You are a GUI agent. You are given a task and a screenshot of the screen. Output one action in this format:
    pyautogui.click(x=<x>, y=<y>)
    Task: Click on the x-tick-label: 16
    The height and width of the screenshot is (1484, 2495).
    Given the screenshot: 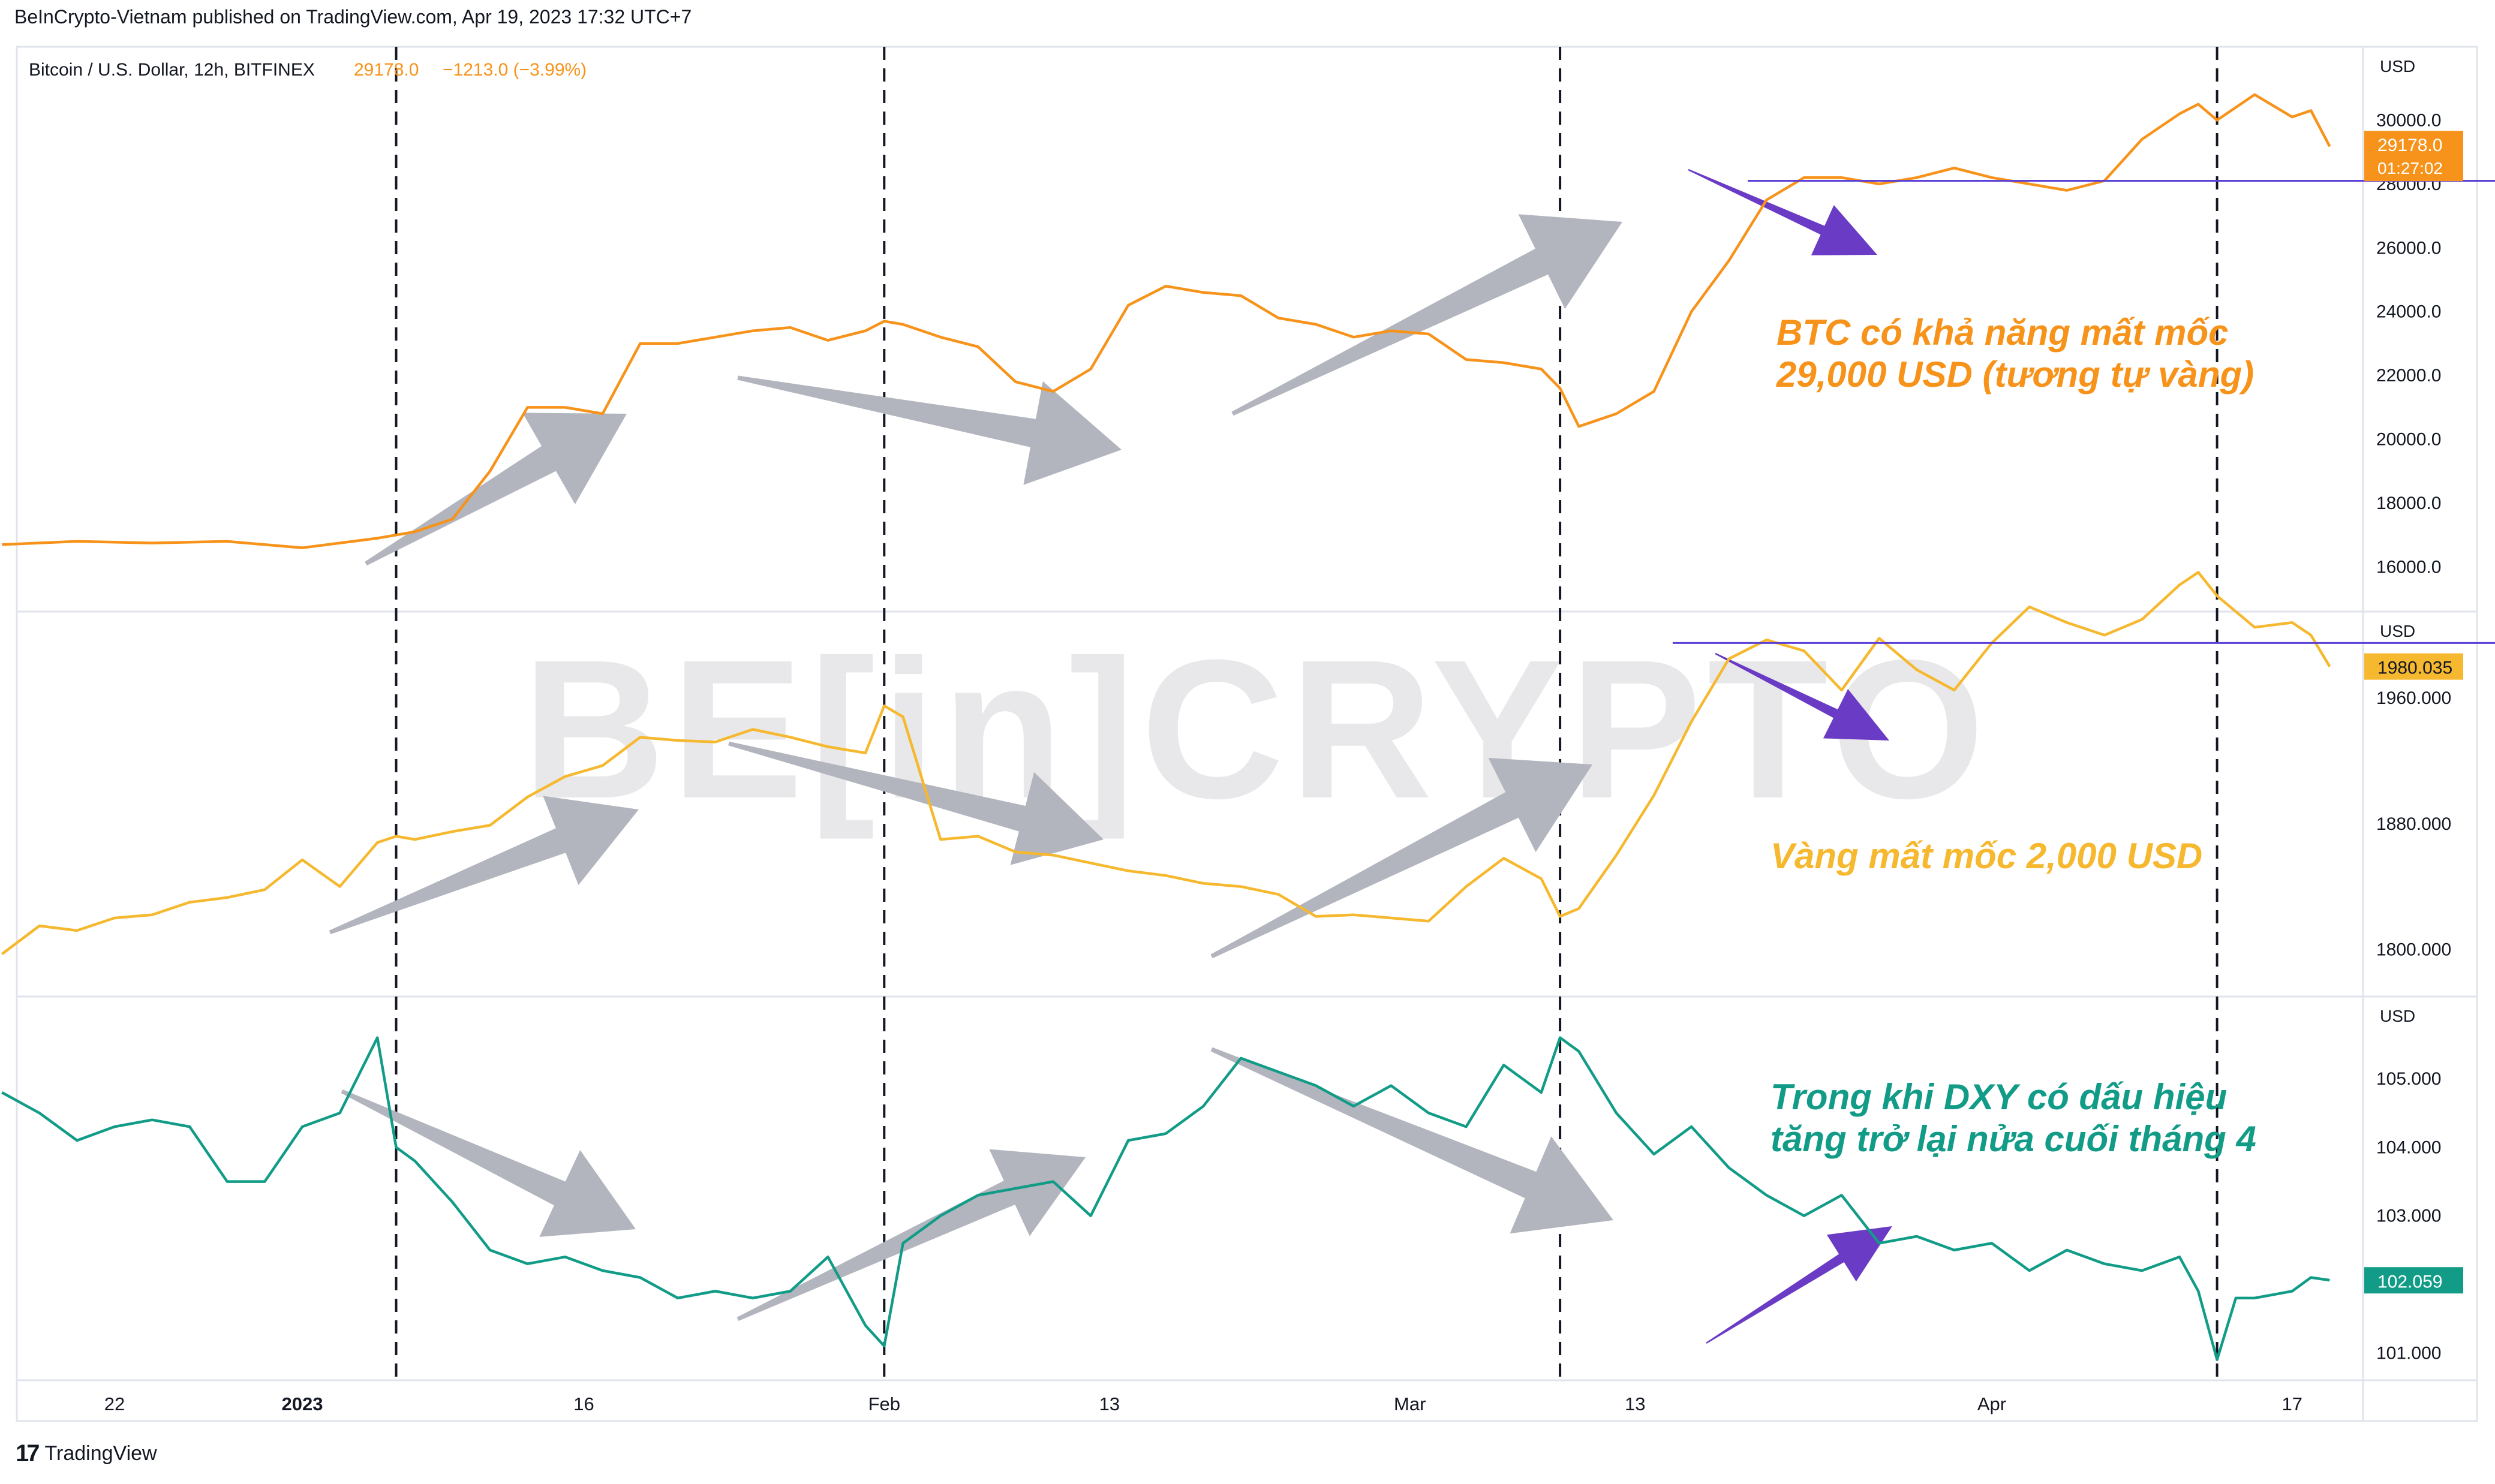 What is the action you would take?
    pyautogui.click(x=583, y=1403)
    